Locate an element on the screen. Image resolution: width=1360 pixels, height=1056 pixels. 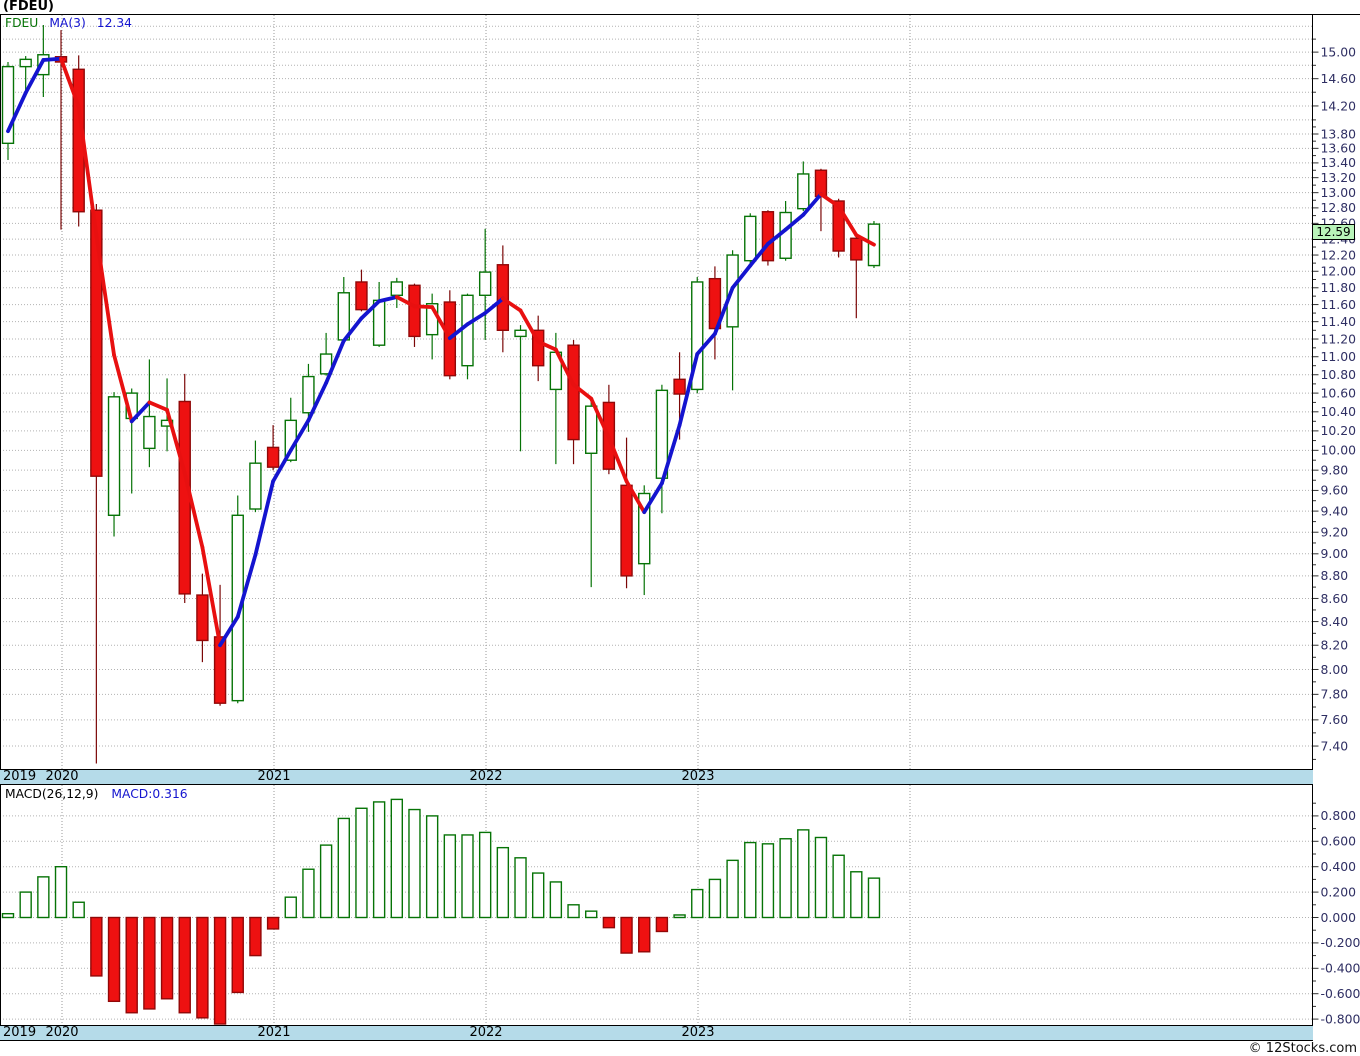
axis-tick-label: 10.00 is located at coordinates (1339, 450).